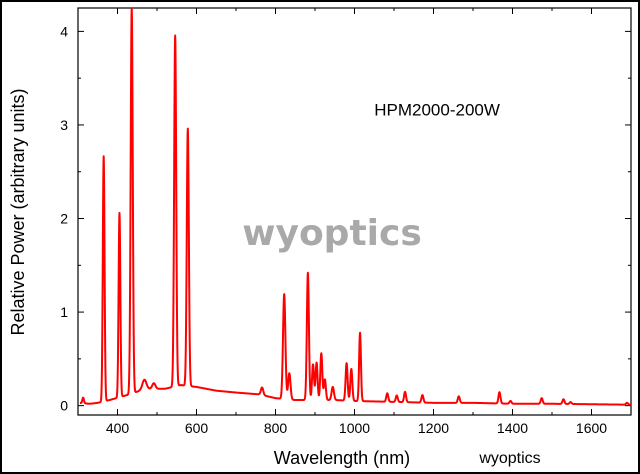  I want to click on x-axis-label: Wavelength (nm), so click(342, 458).